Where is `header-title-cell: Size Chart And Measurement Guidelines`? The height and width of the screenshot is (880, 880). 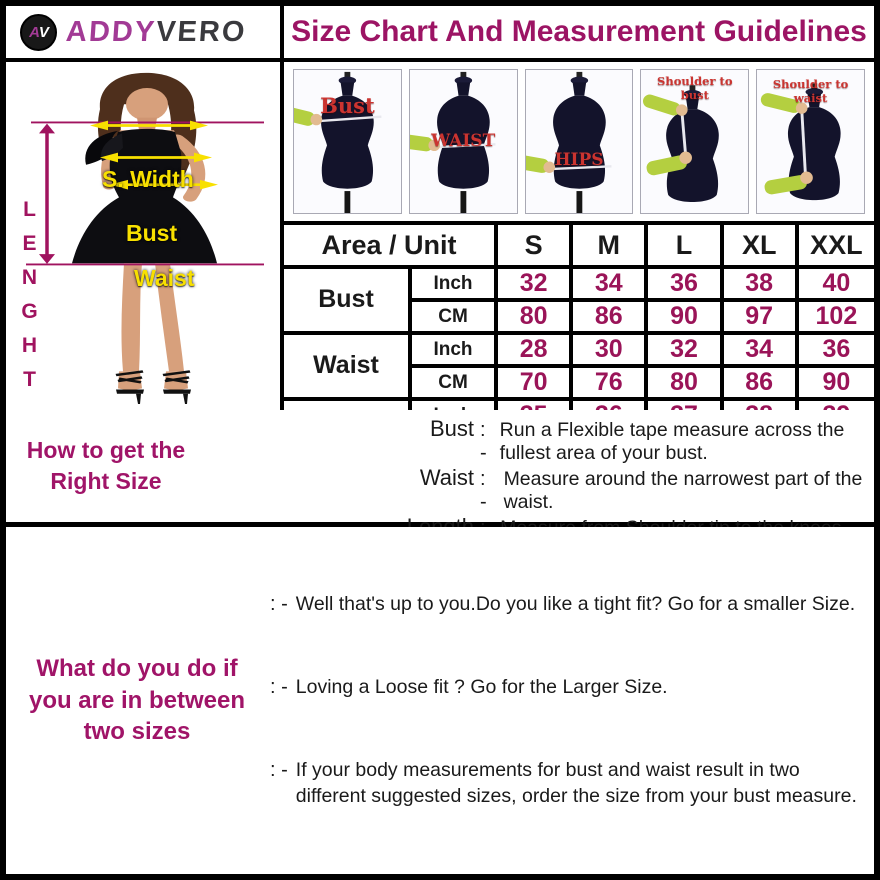
header-title-cell: Size Chart And Measurement Guidelines is located at coordinates (579, 32).